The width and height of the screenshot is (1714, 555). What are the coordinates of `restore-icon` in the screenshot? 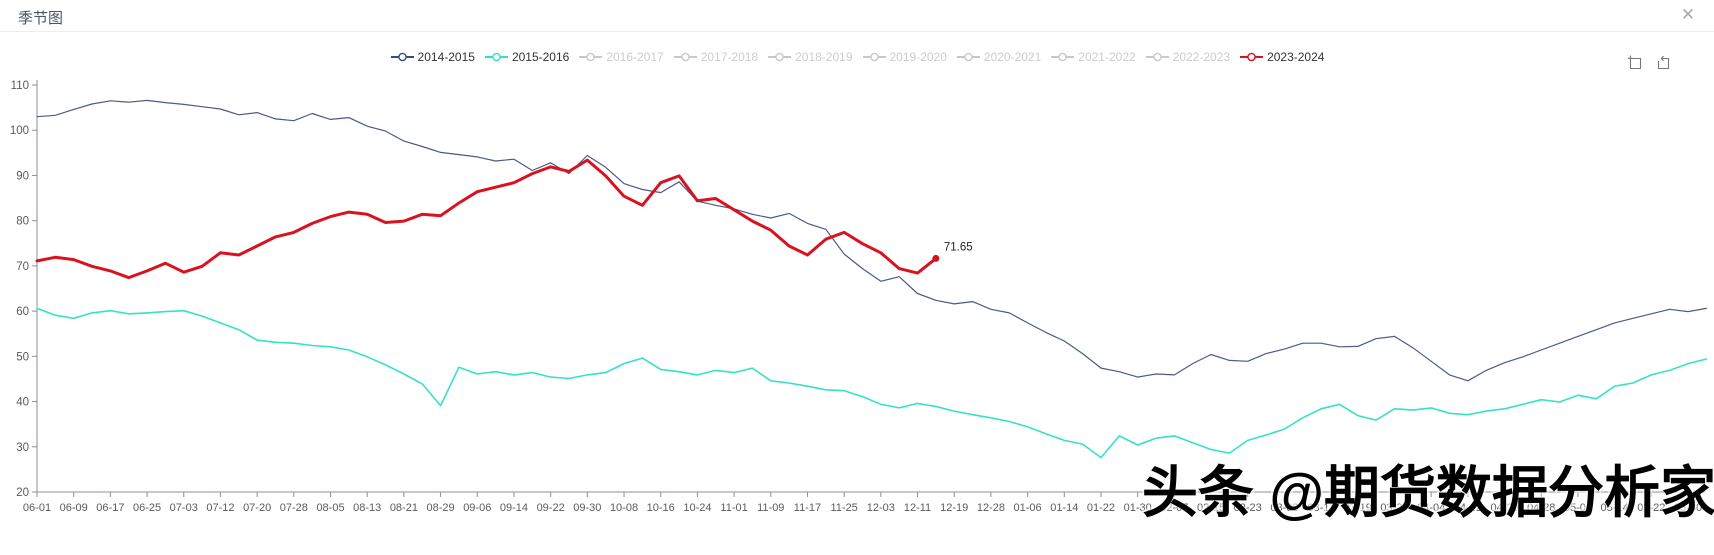 It's located at (1663, 63).